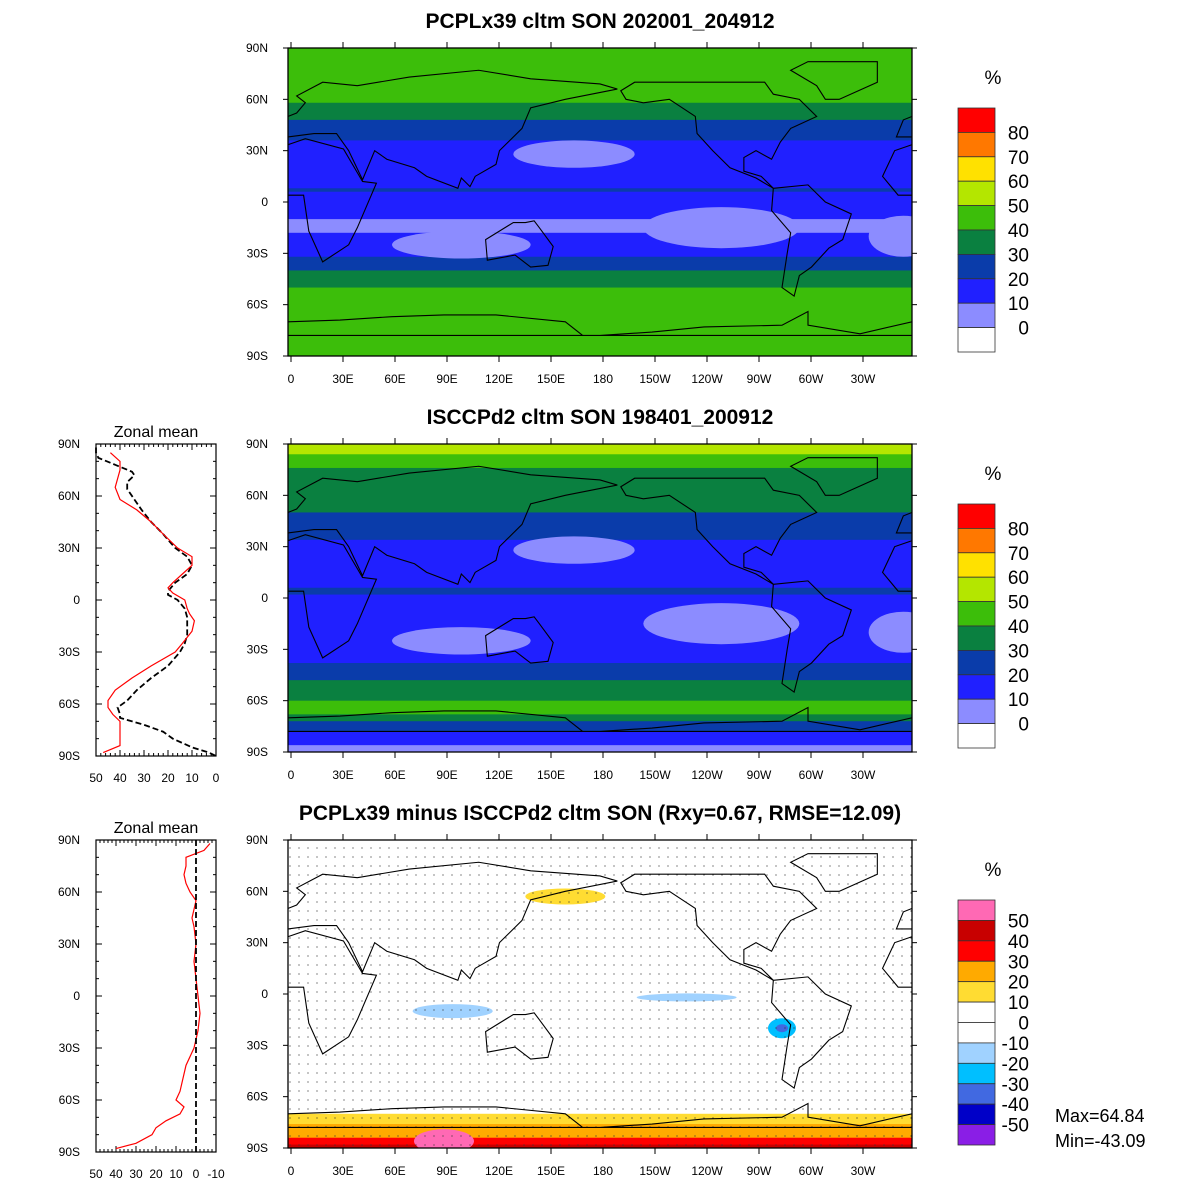 The width and height of the screenshot is (1200, 1200). What do you see at coordinates (69, 840) in the screenshot?
I see `lat-label: 90N` at bounding box center [69, 840].